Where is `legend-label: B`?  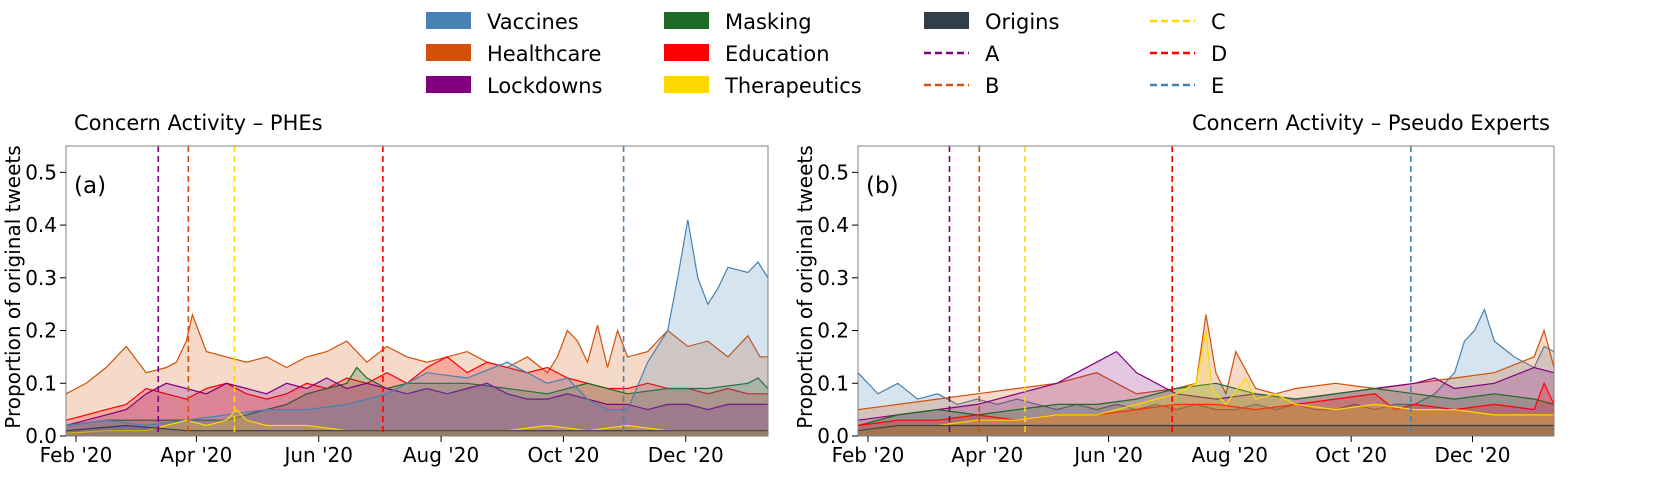 legend-label: B is located at coordinates (992, 86).